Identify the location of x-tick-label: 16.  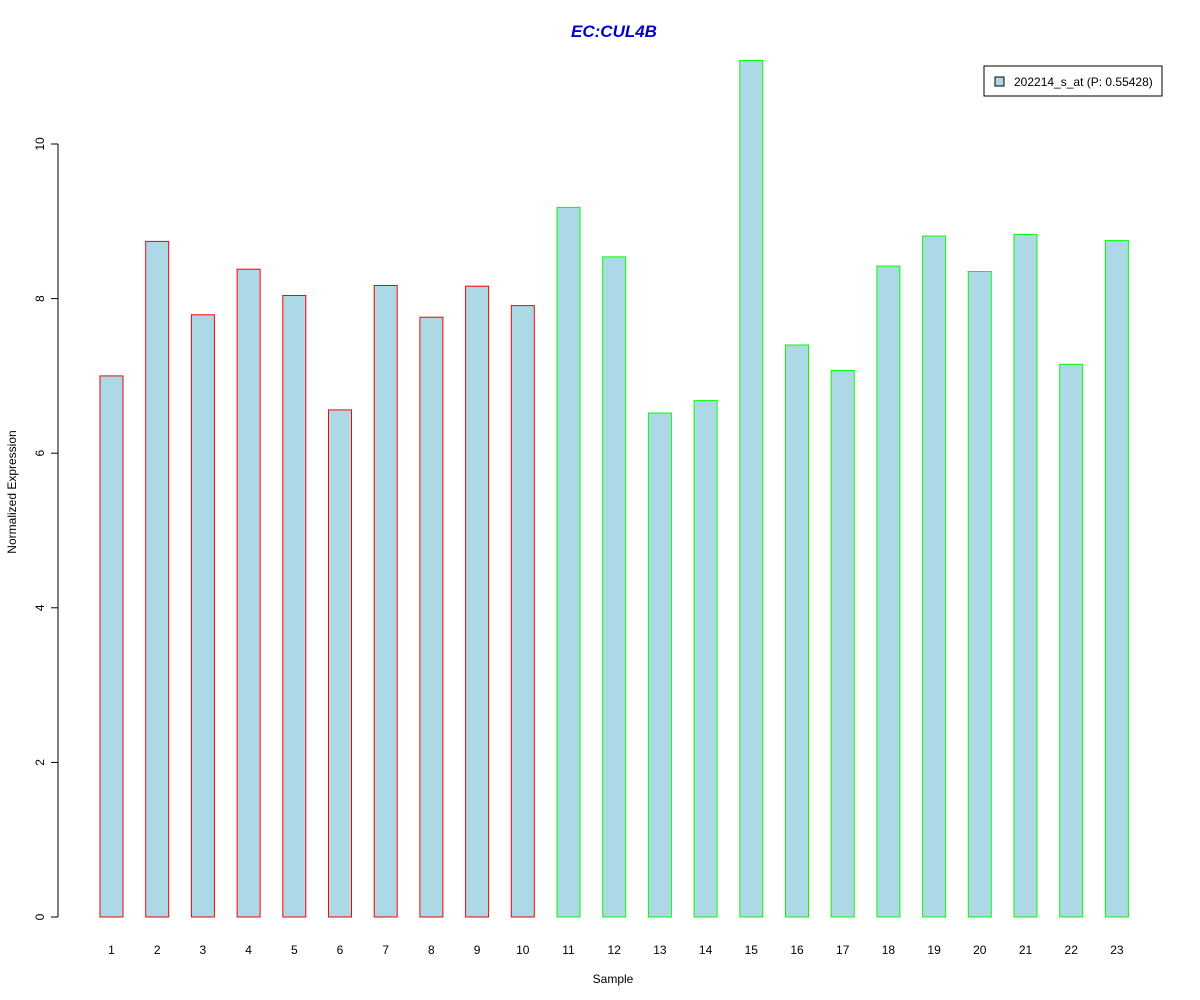
(797, 950).